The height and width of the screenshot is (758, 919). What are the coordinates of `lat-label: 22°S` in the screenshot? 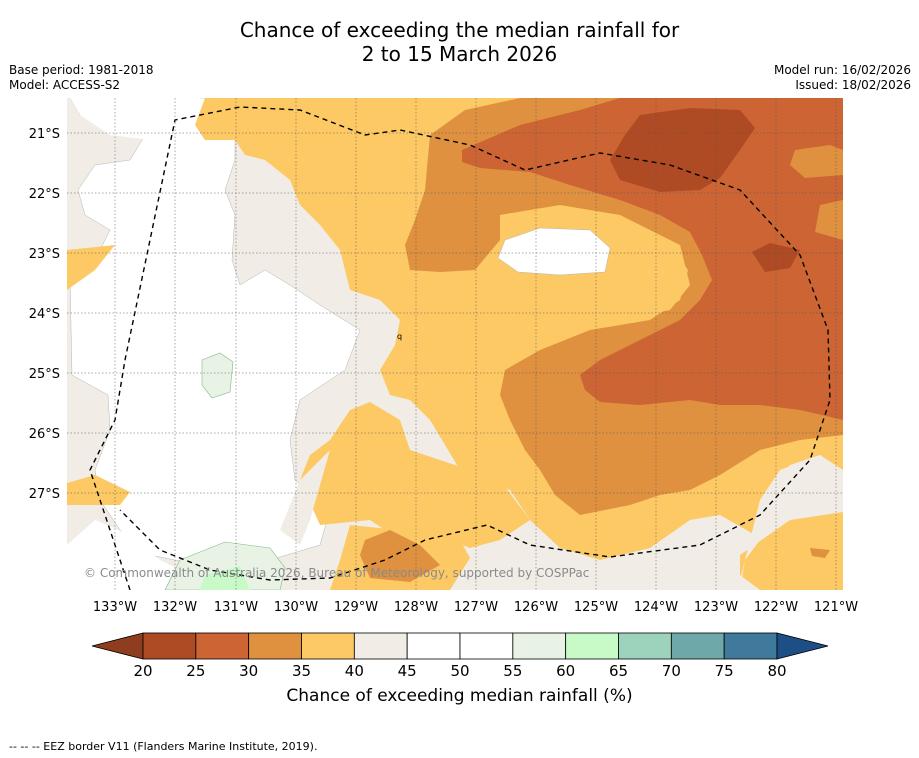 It's located at (44, 194).